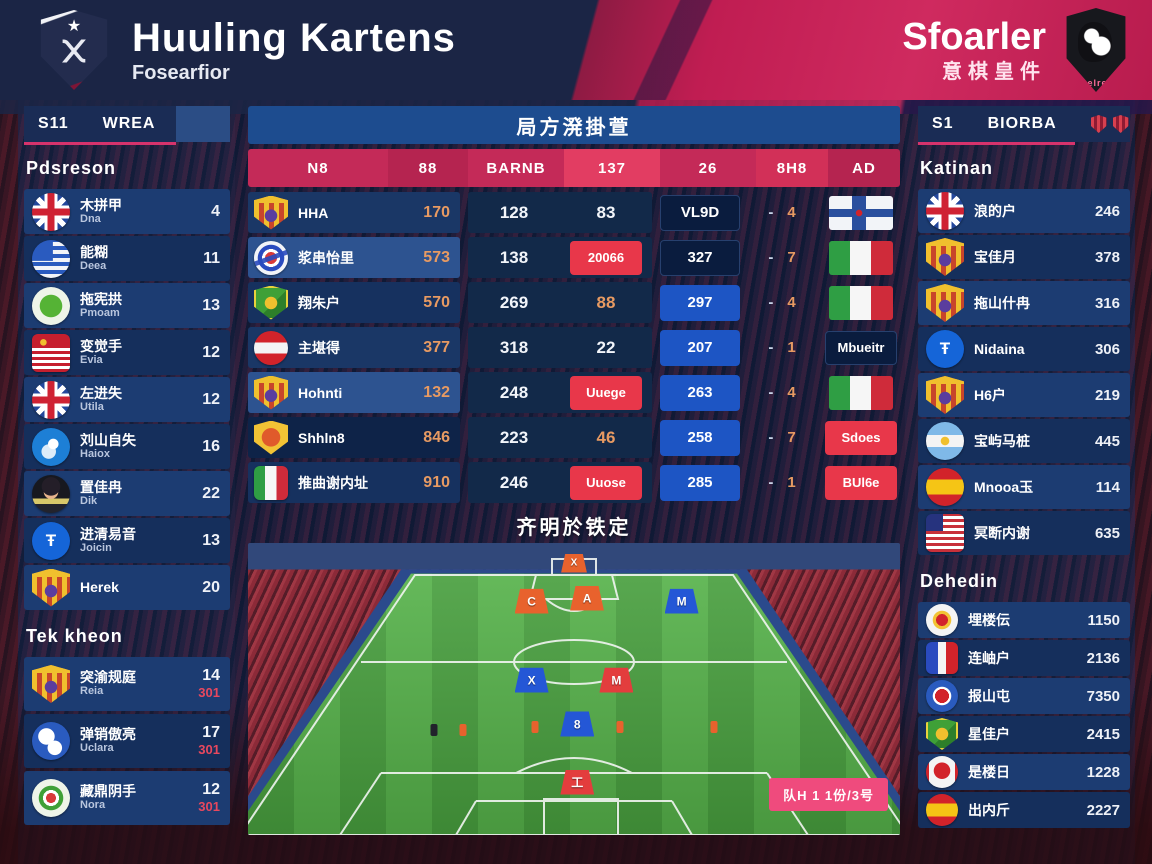 The width and height of the screenshot is (1152, 864). I want to click on list-item: 是楼日 1228, so click(1024, 772).